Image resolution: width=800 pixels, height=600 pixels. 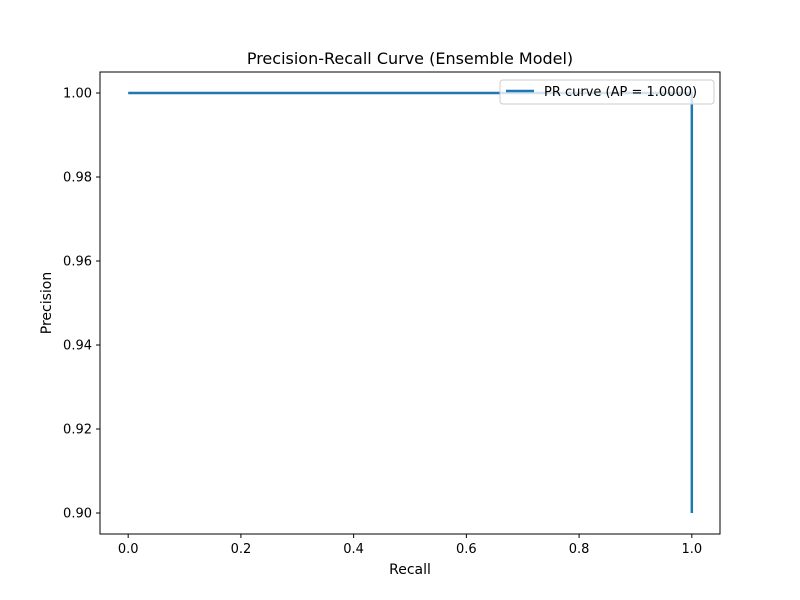 What do you see at coordinates (77, 514) in the screenshot?
I see `y-tick-label: 0.90` at bounding box center [77, 514].